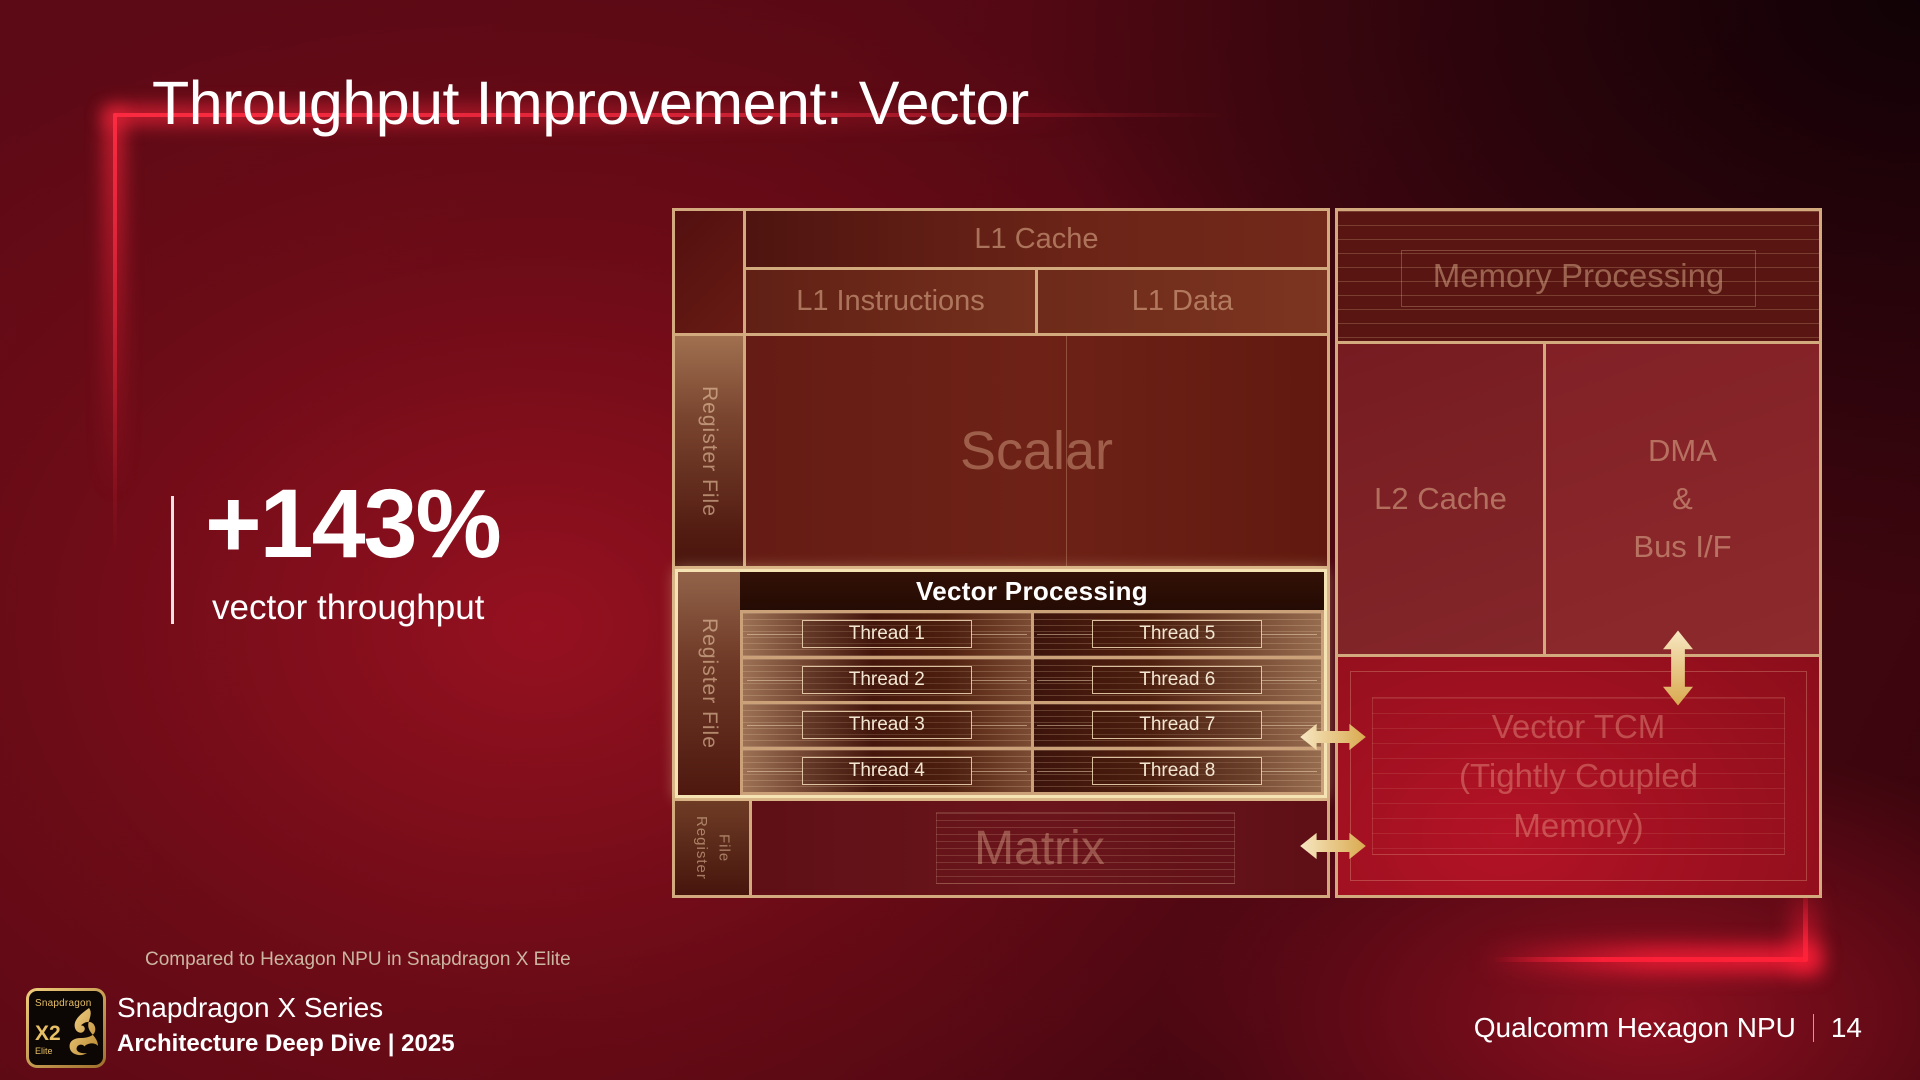 The image size is (1920, 1080). Describe the element at coordinates (250, 1007) in the screenshot. I see `footer-brand-line1: Snapdragon X Series` at that location.